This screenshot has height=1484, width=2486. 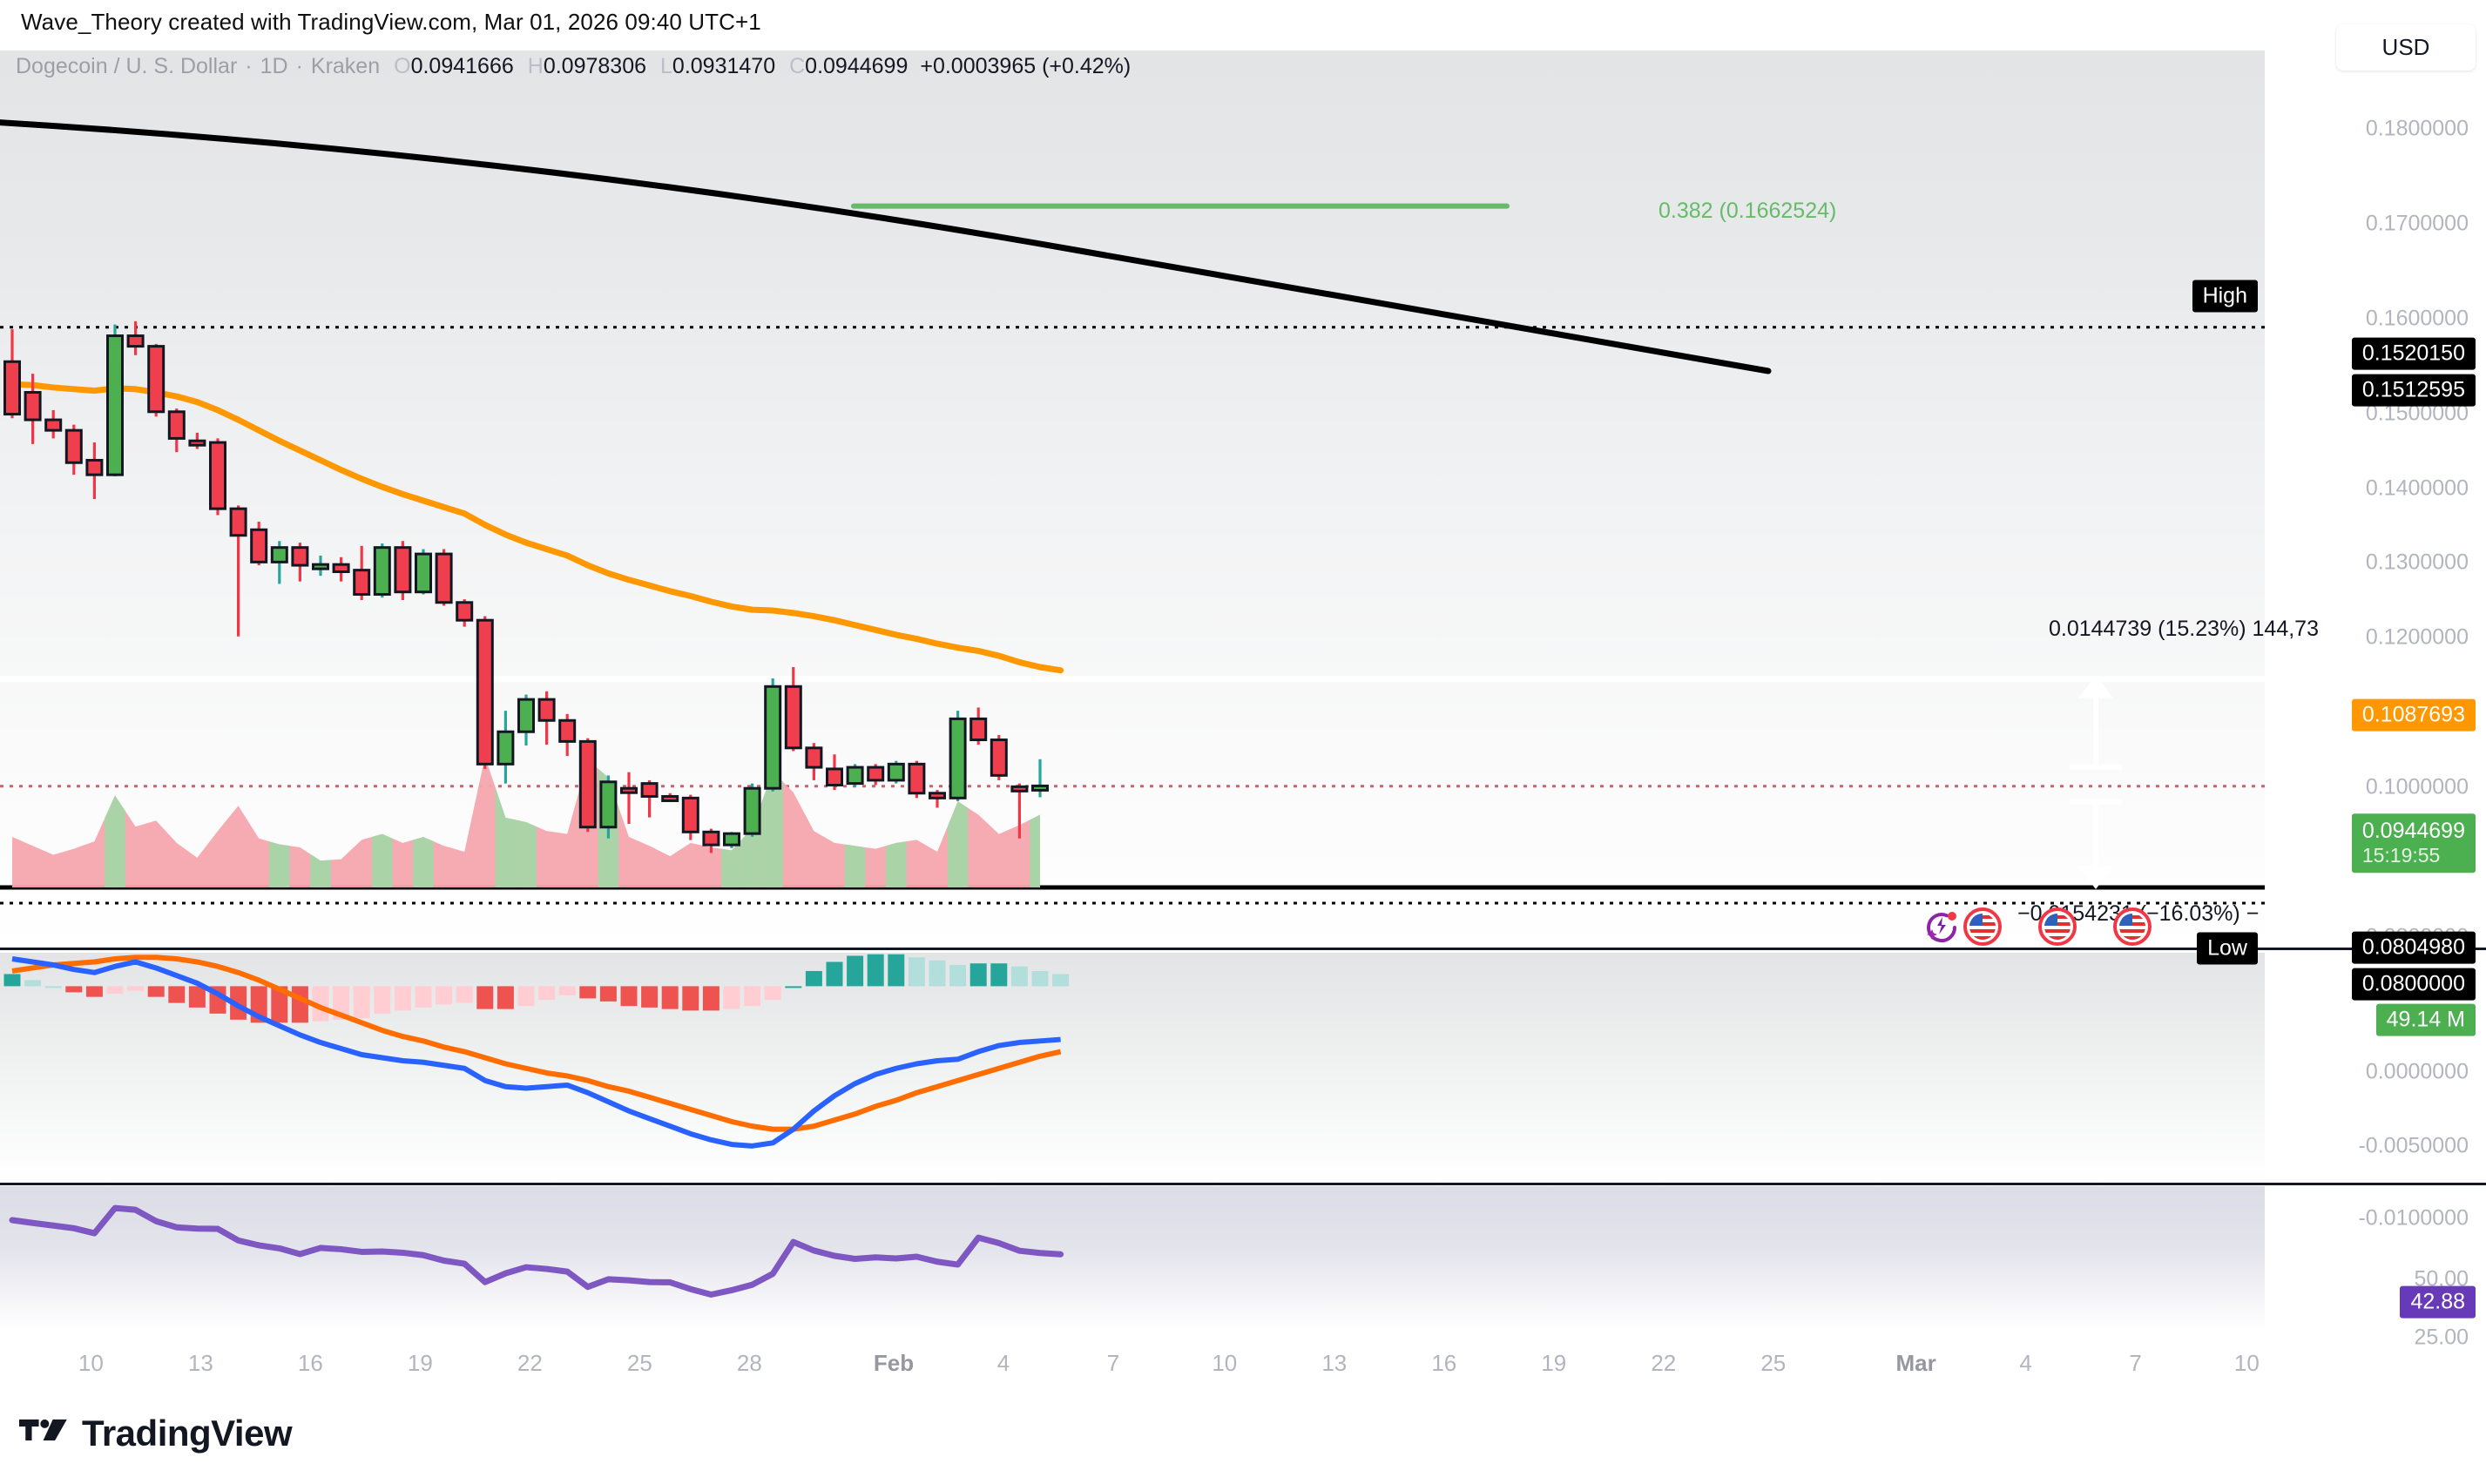 What do you see at coordinates (2438, 1302) in the screenshot?
I see `rsi-value-badge: 42.88` at bounding box center [2438, 1302].